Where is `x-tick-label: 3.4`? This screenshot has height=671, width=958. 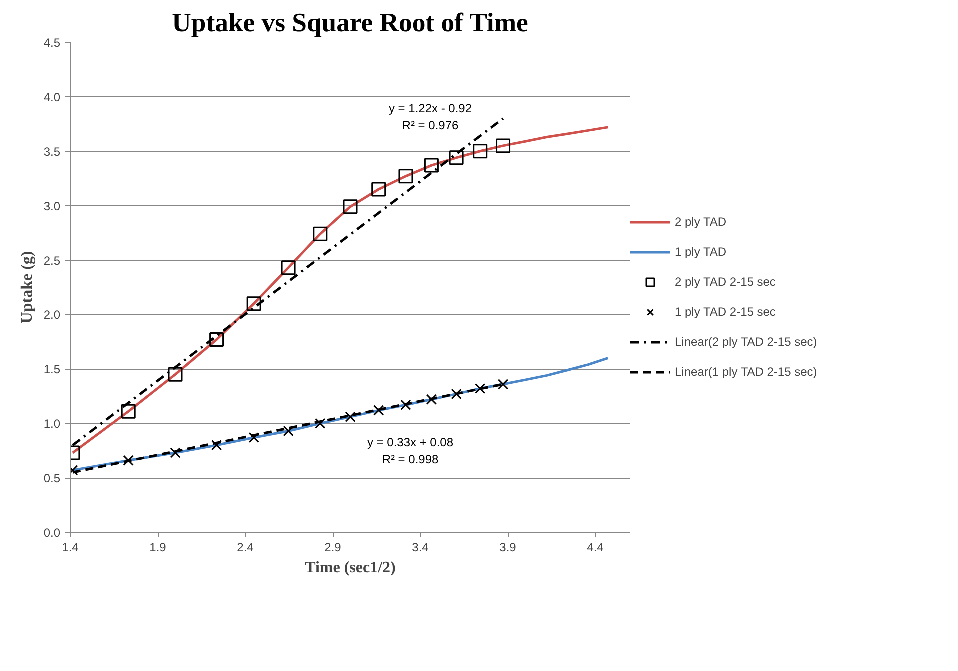
x-tick-label: 3.4 is located at coordinates (421, 547).